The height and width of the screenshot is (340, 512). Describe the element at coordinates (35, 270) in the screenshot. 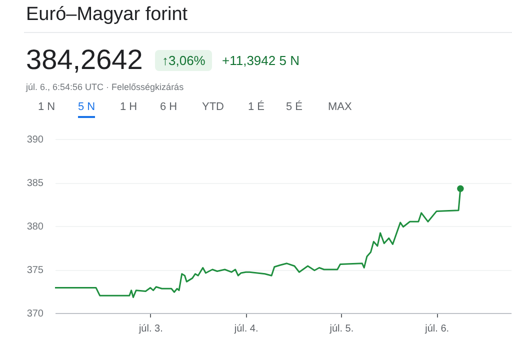

I see `y-tick-label: 375` at that location.